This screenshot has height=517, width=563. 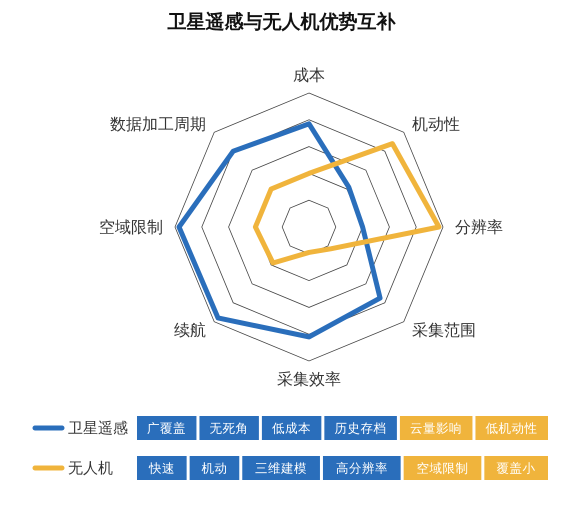 What do you see at coordinates (444, 330) in the screenshot?
I see `category-label: 采集范围` at bounding box center [444, 330].